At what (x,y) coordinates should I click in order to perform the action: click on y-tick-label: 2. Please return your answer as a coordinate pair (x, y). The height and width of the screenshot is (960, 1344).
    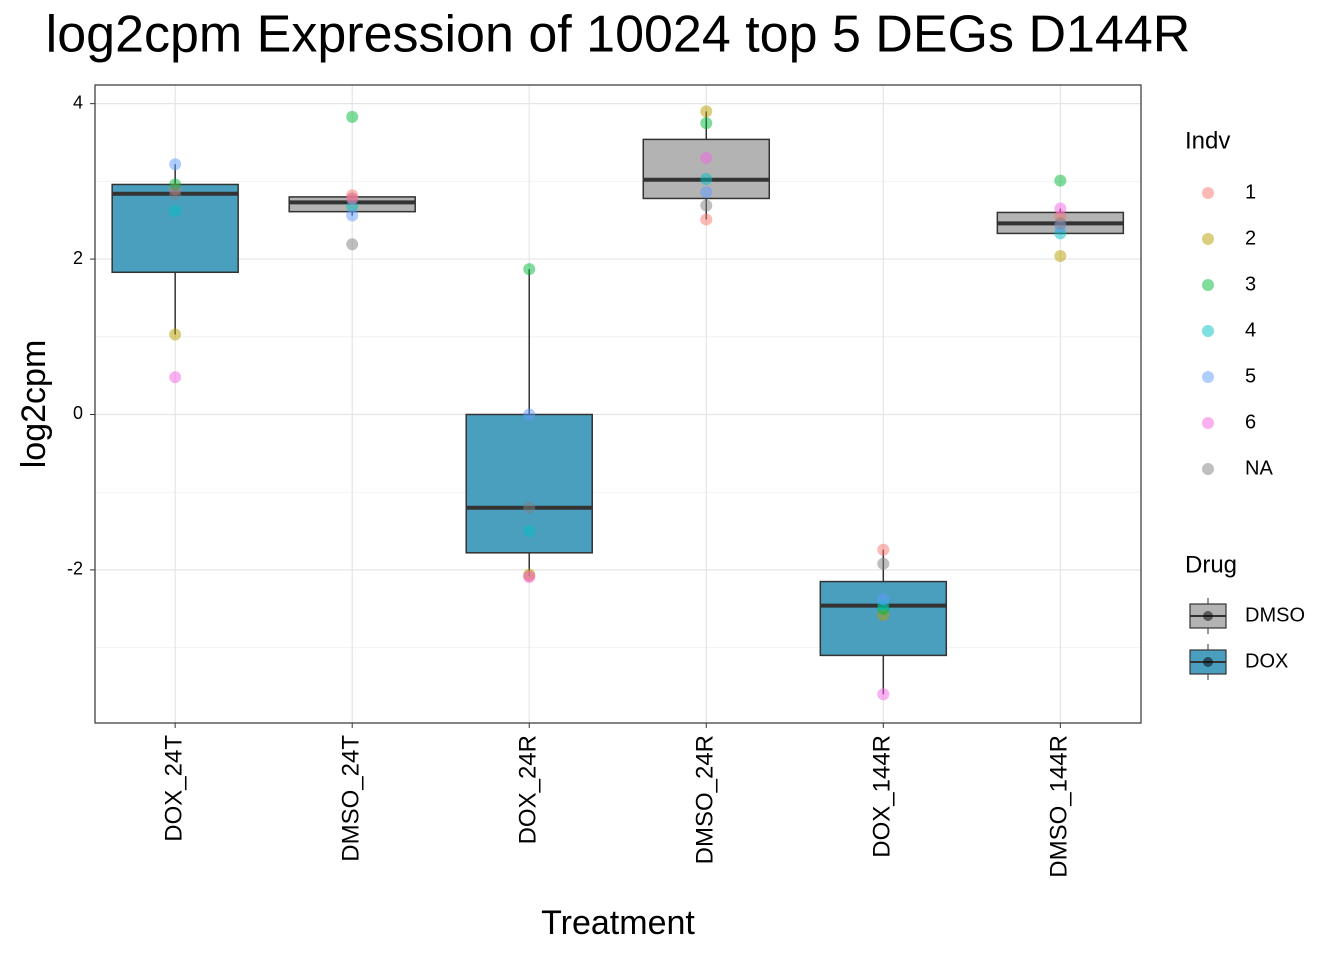
    Looking at the image, I should click on (78, 258).